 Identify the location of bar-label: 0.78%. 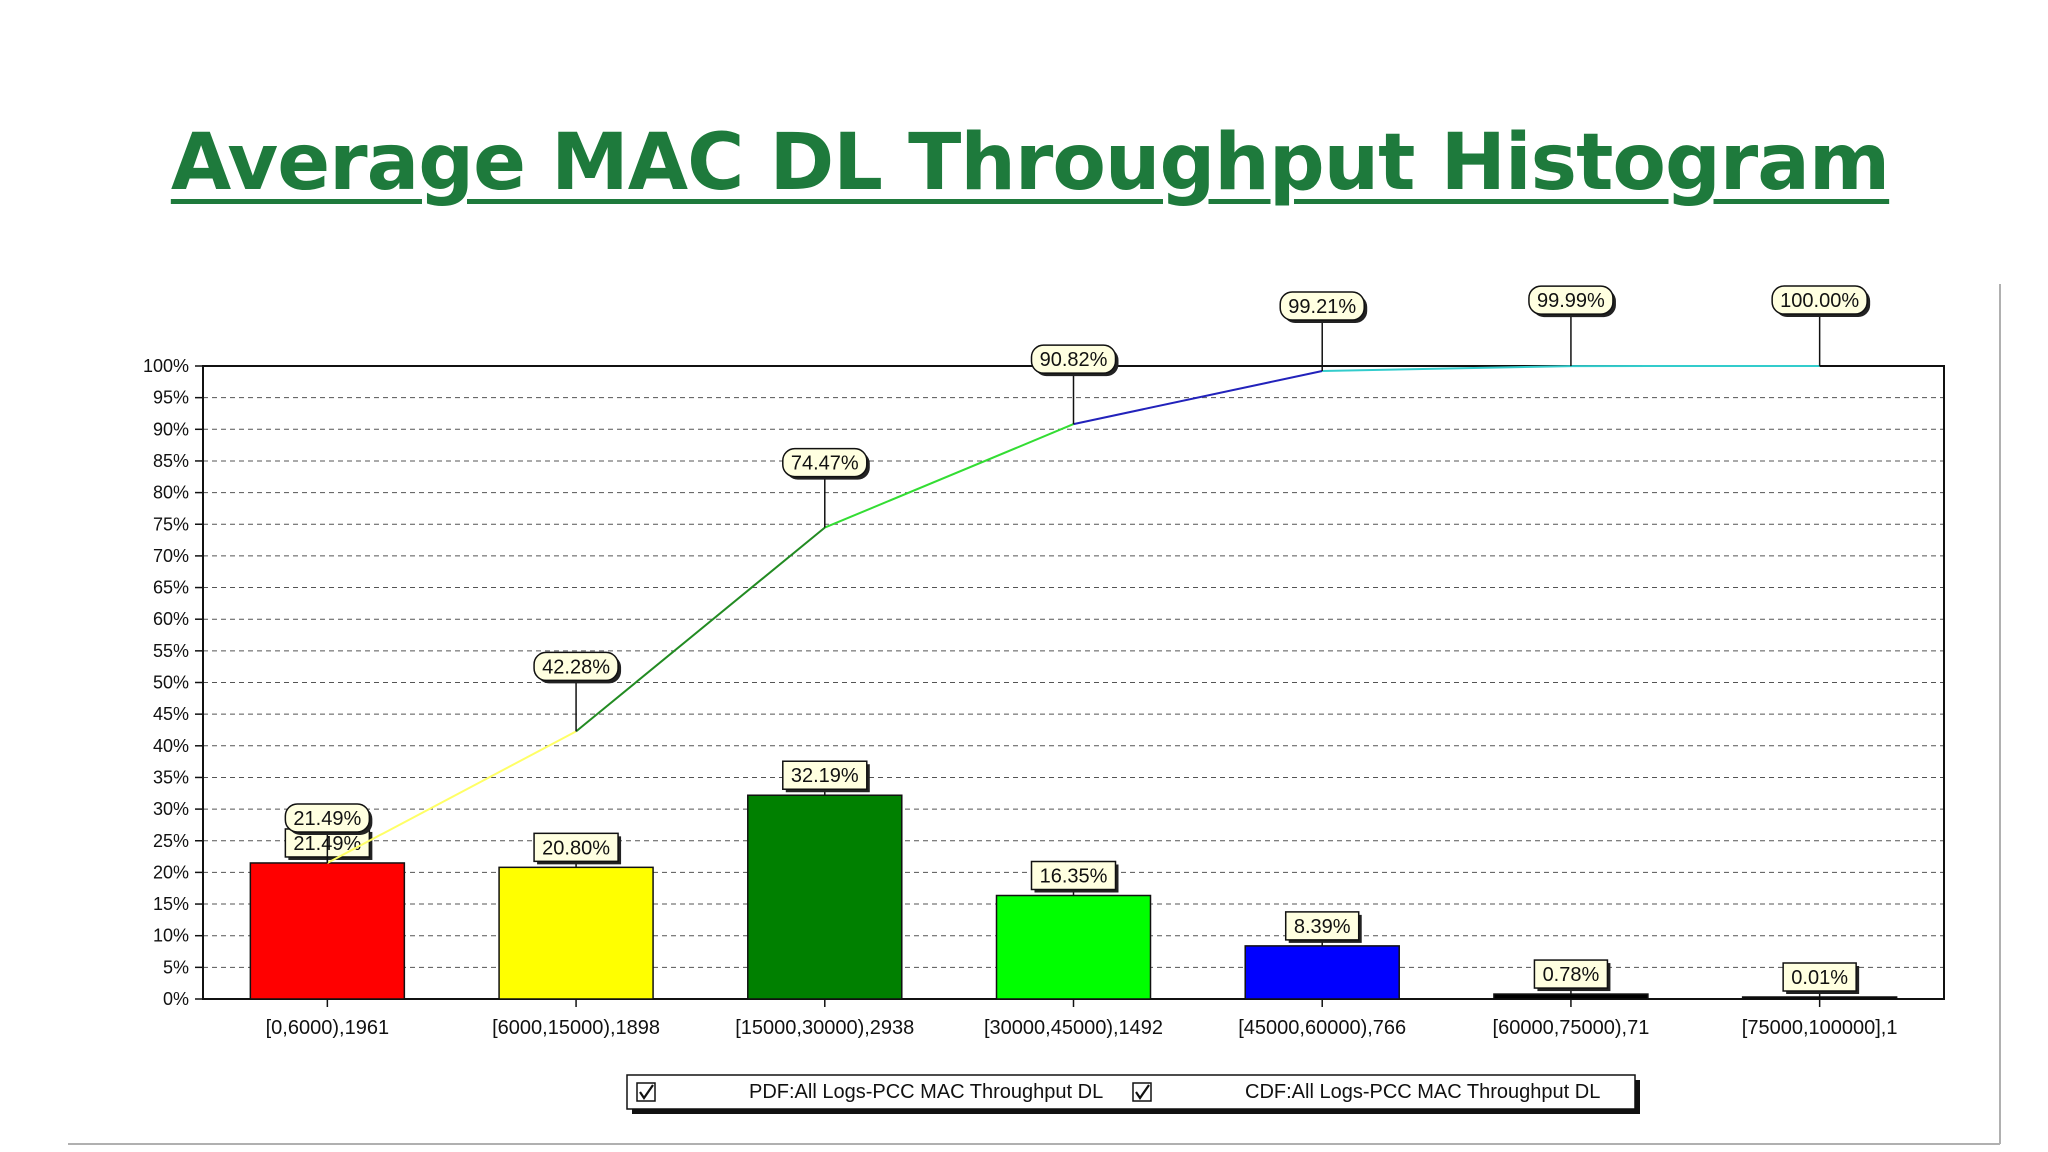
(1572, 975).